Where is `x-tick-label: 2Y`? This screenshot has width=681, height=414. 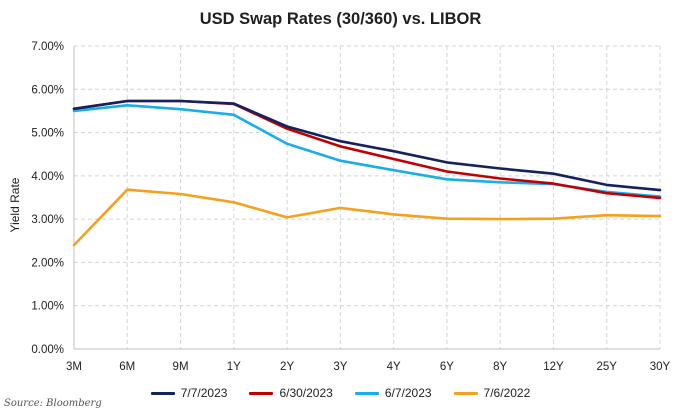 x-tick-label: 2Y is located at coordinates (287, 367).